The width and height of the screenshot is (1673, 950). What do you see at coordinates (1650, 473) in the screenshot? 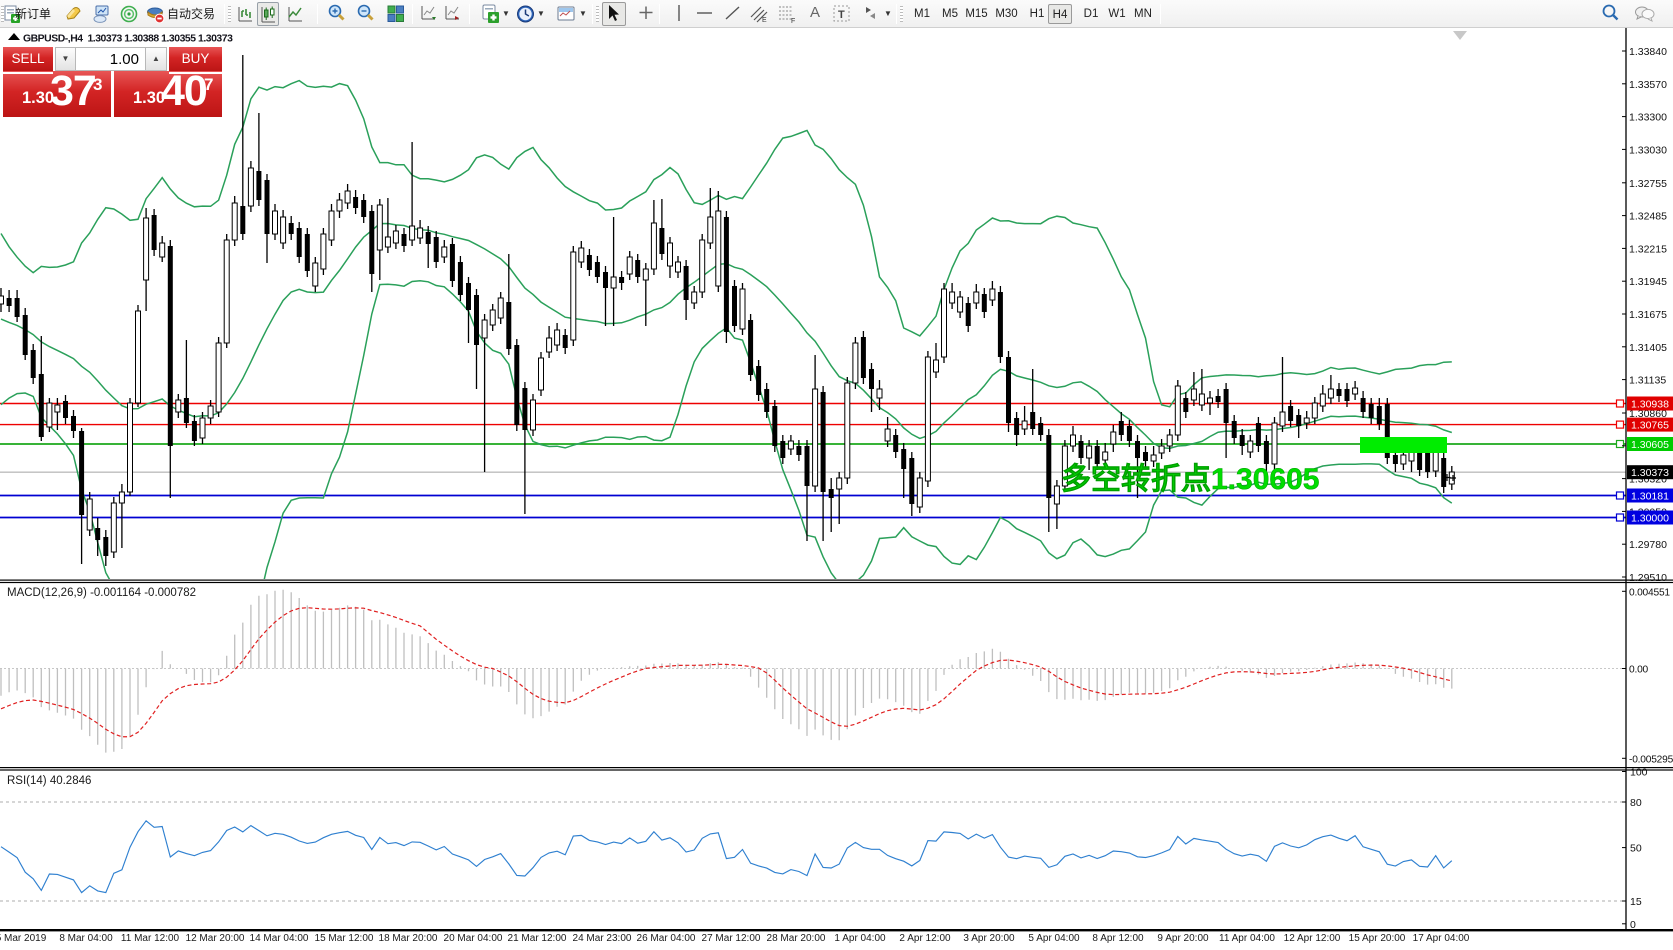
I see `svg-text: 1.30373` at bounding box center [1650, 473].